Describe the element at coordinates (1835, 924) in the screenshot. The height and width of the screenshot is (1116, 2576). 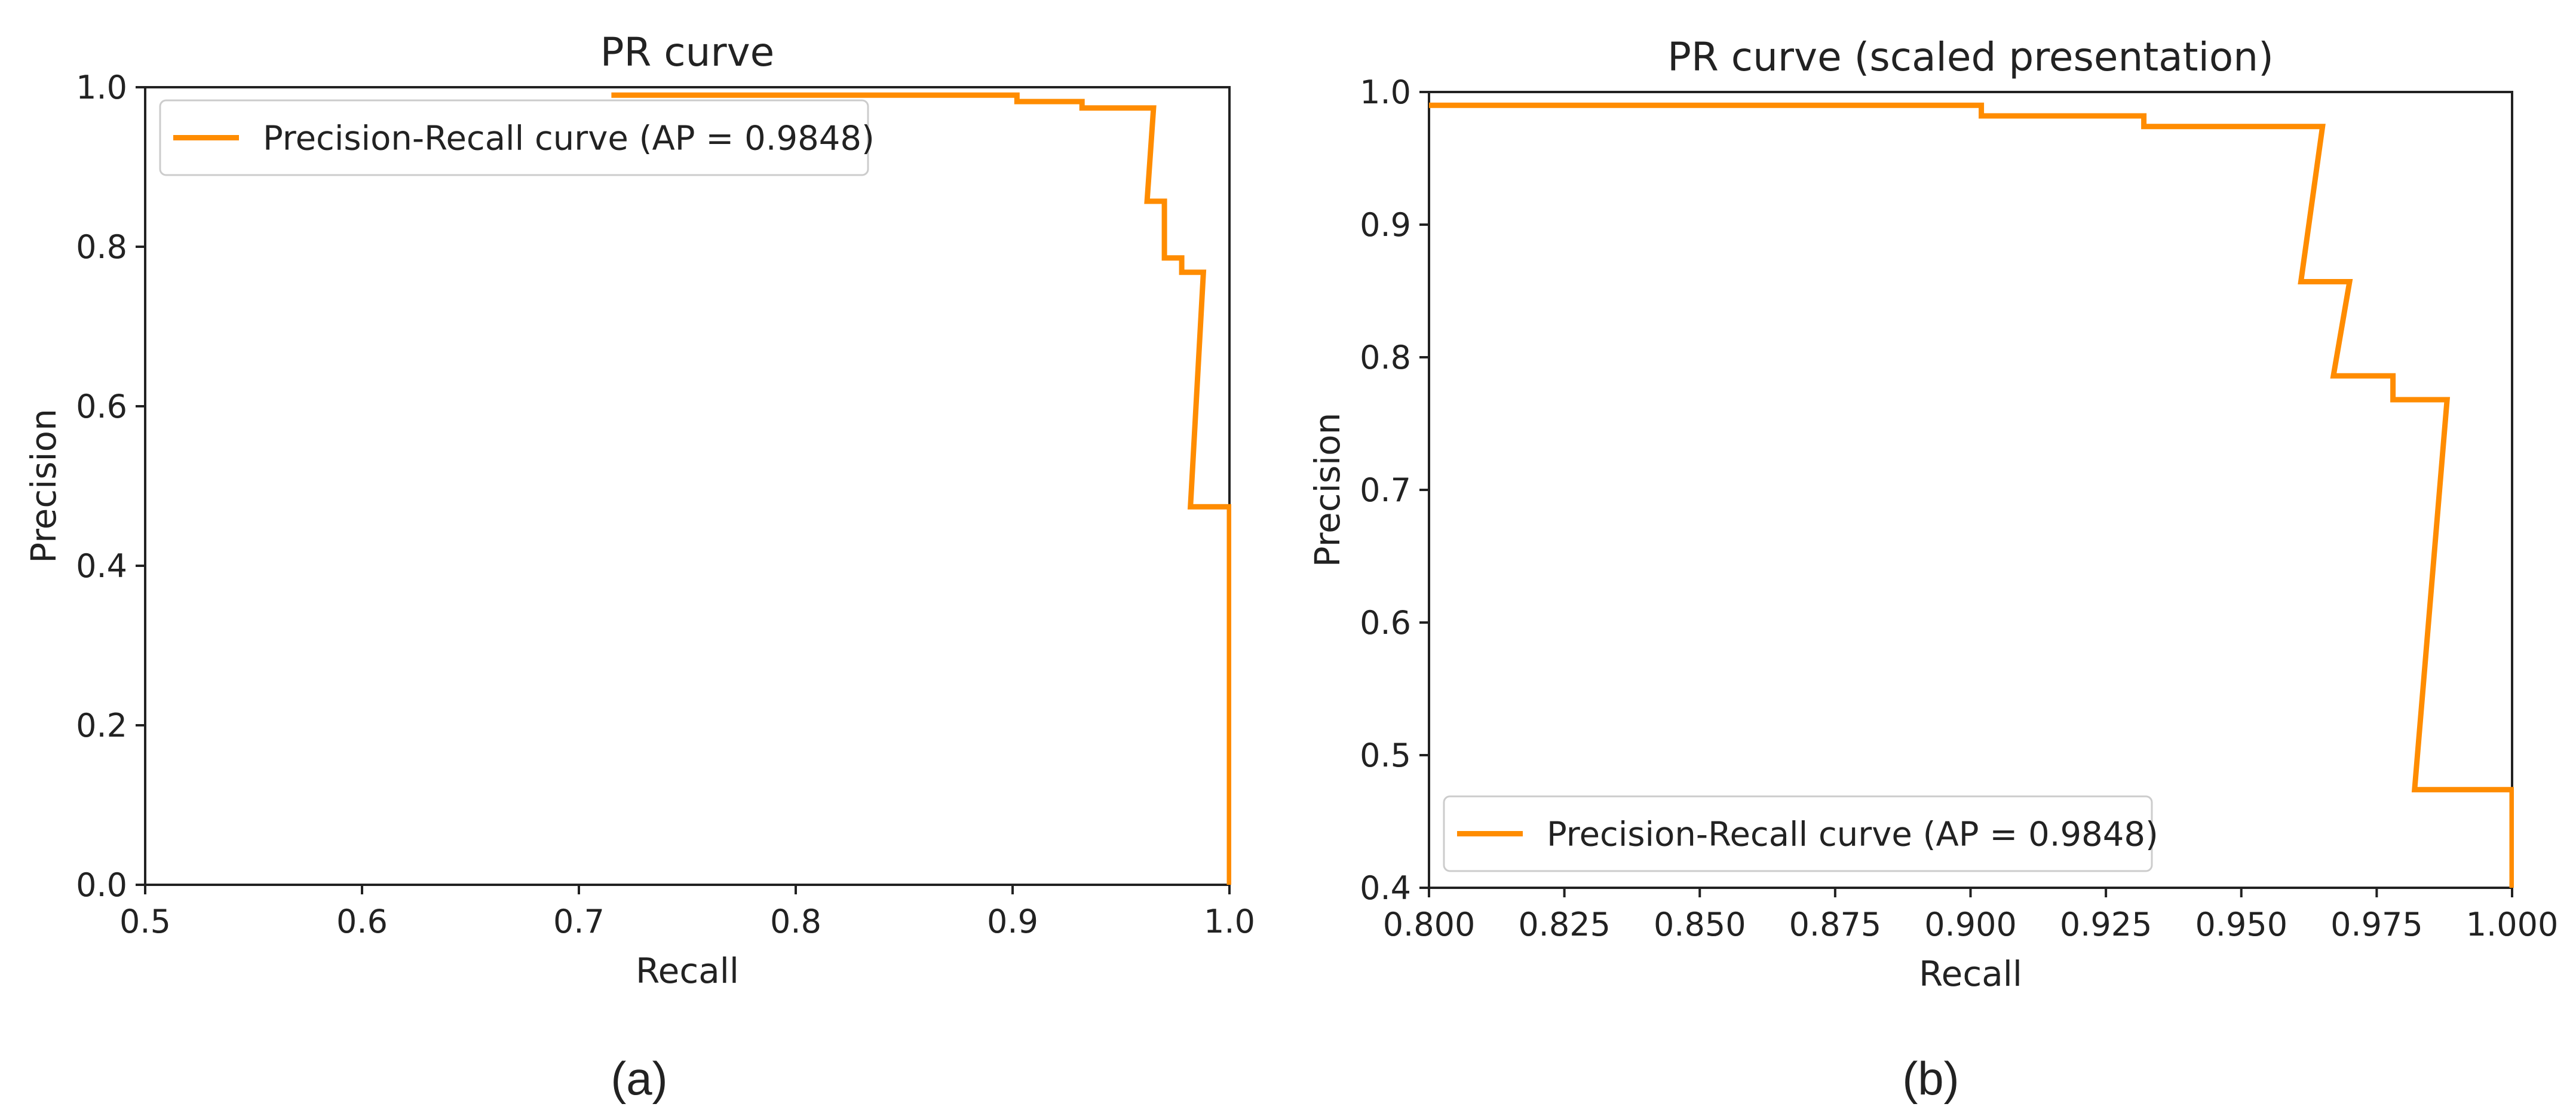
I see `x-tick-label: 0.875` at that location.